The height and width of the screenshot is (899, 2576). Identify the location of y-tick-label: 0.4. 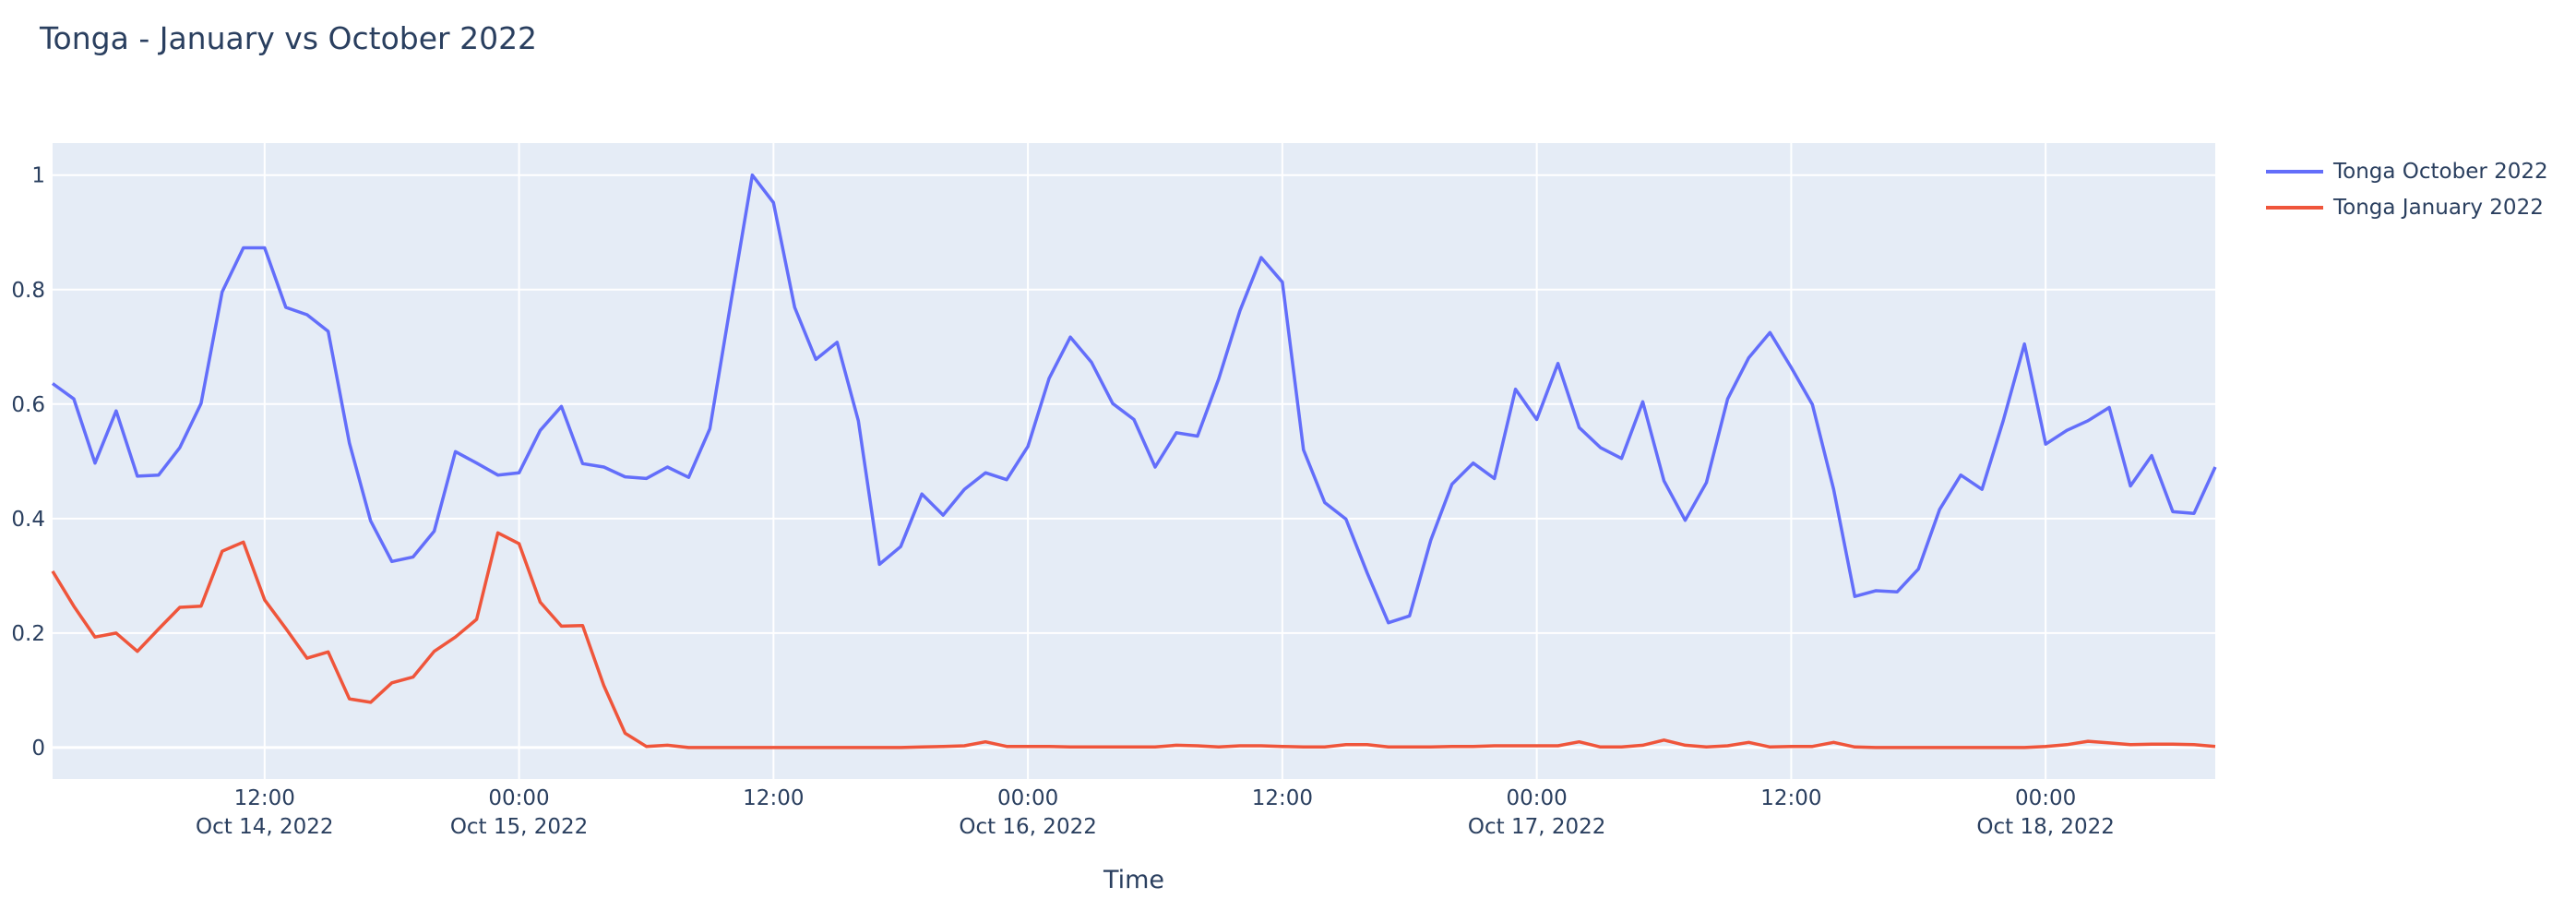
(28, 520).